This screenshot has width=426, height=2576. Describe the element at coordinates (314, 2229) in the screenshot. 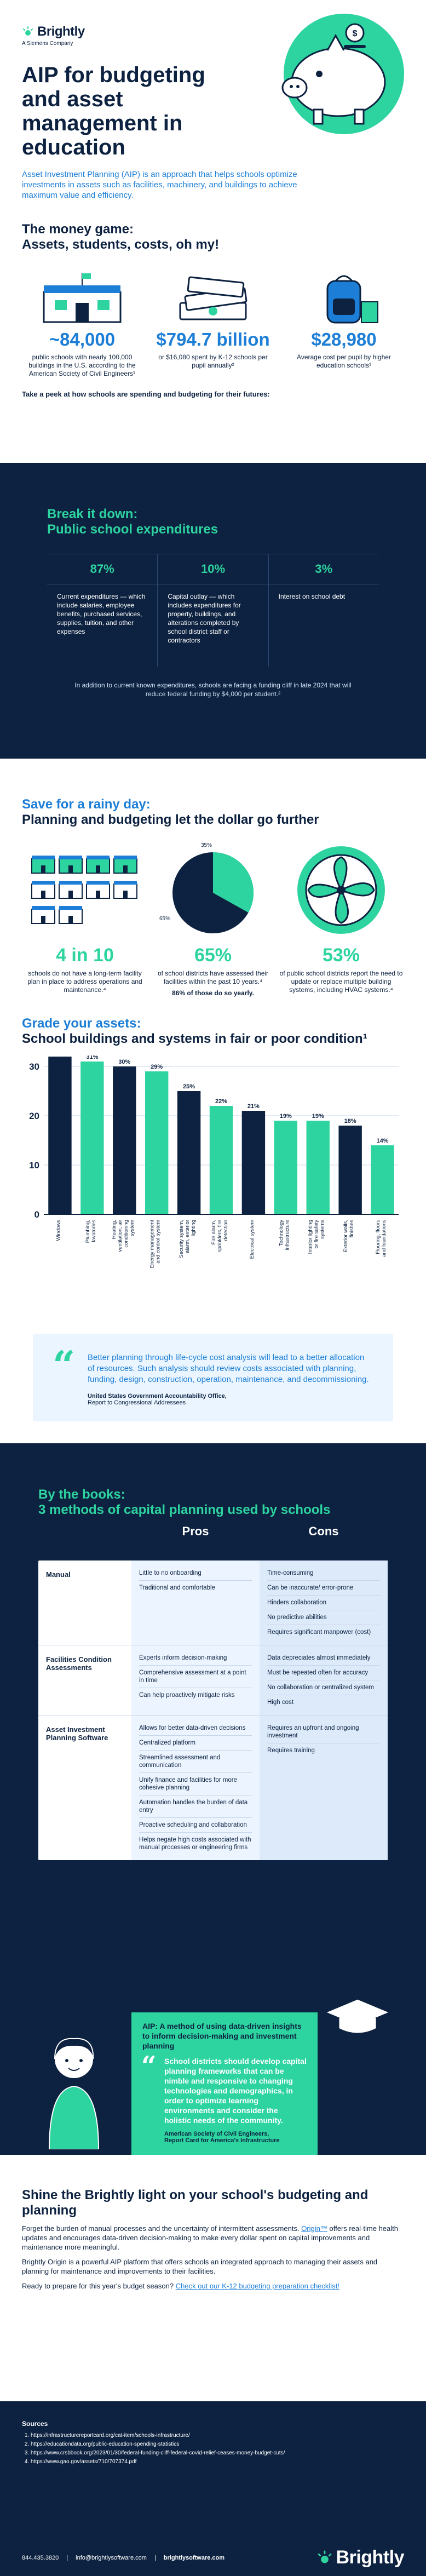

I see `origin-link: Origin™` at that location.